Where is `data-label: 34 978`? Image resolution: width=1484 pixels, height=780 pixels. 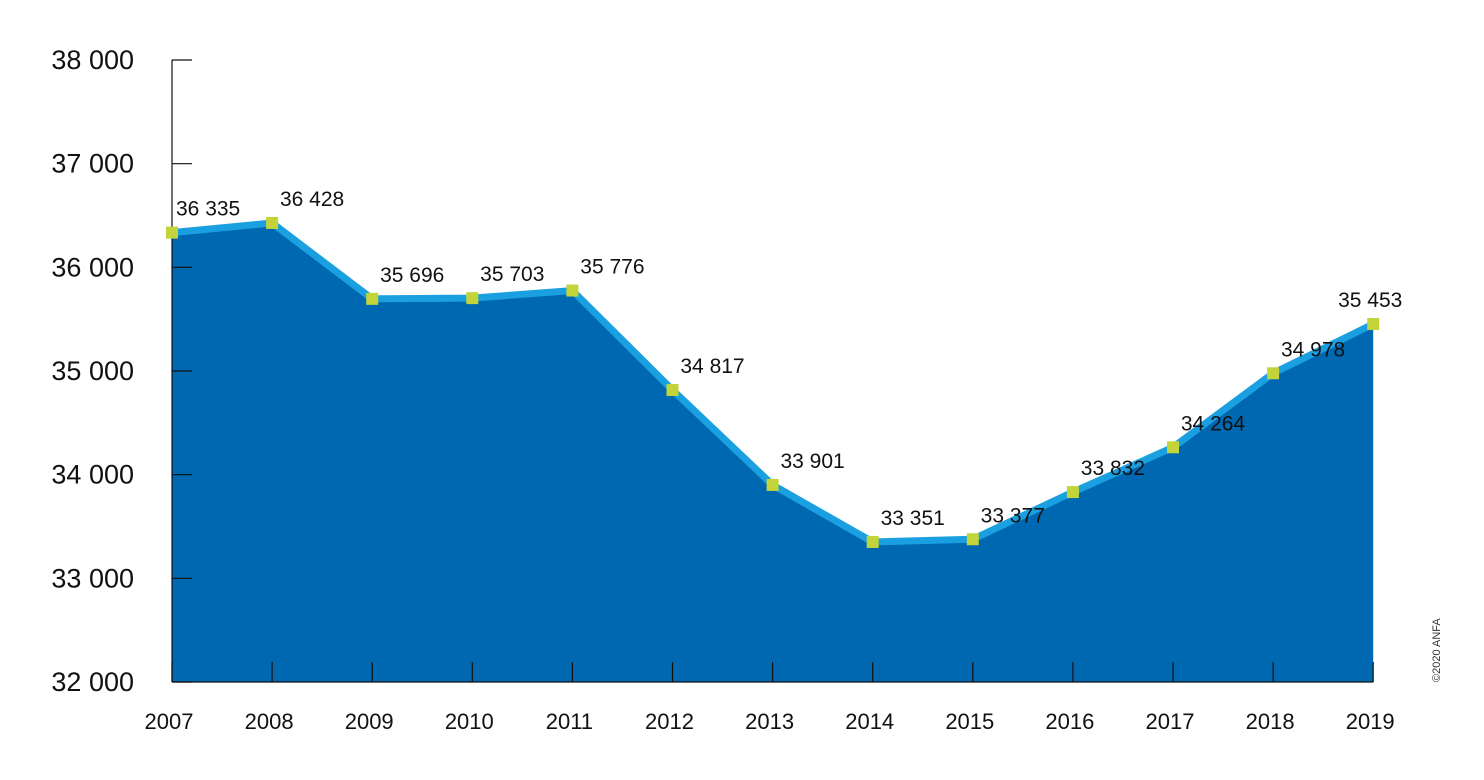
data-label: 34 978 is located at coordinates (1313, 349).